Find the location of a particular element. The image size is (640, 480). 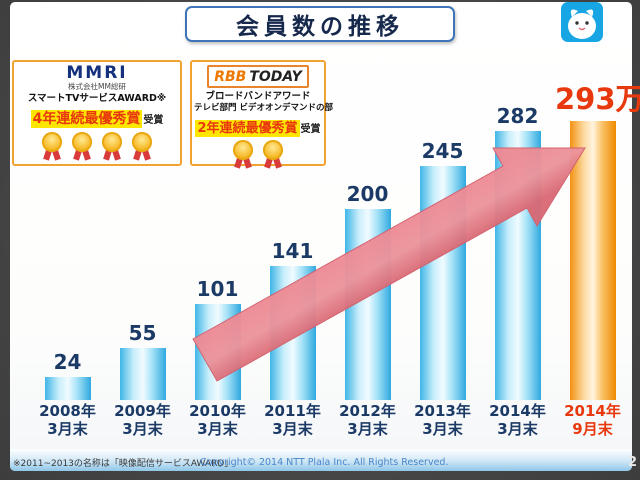

category-label: 2009年 3月末 is located at coordinates (142, 420).